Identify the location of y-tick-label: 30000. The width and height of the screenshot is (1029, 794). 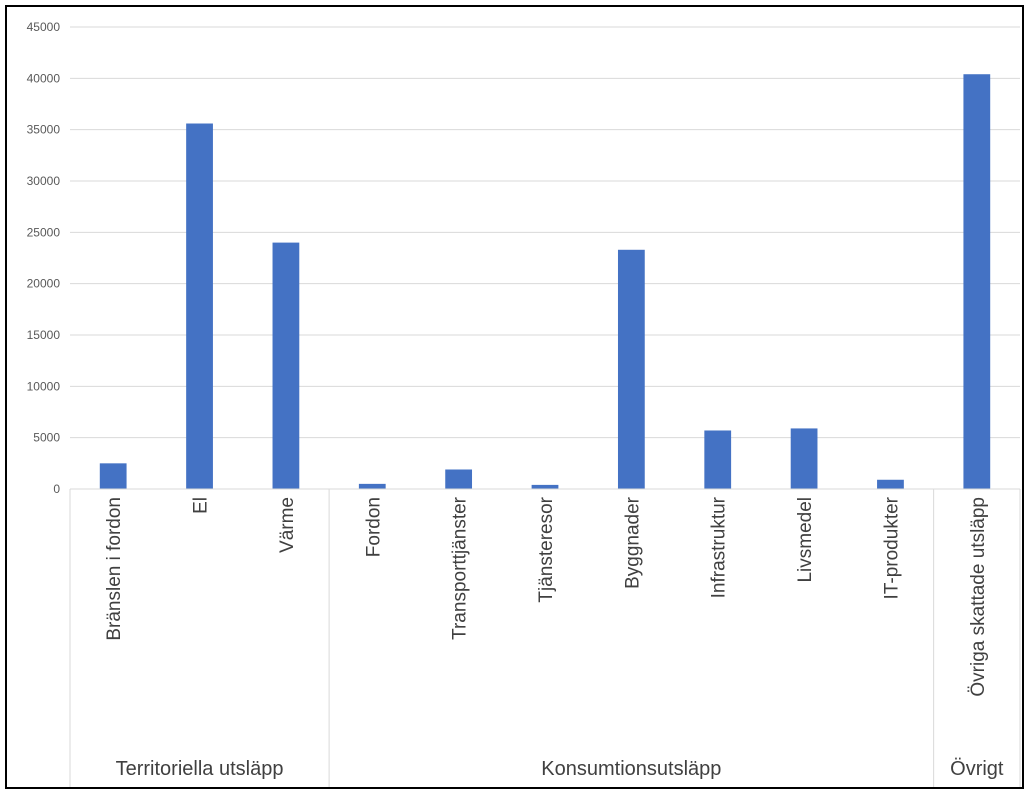
(44, 181).